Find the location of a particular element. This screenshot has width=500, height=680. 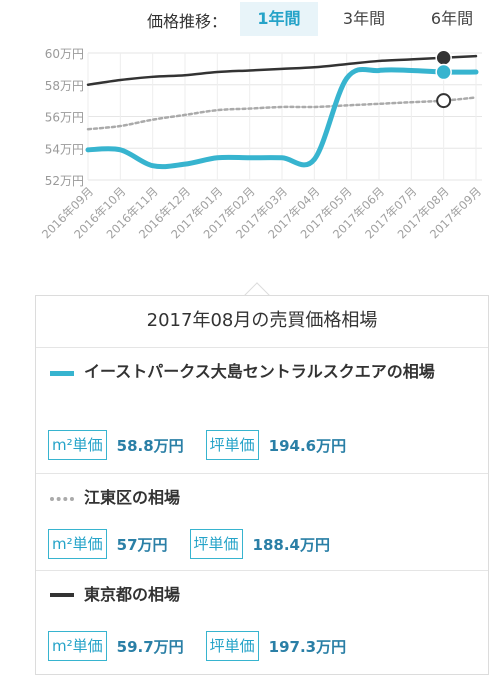

section-tokyo: 東京都の相場 m²単価 59.7万円 坪単価 197.3万円 is located at coordinates (262, 622).